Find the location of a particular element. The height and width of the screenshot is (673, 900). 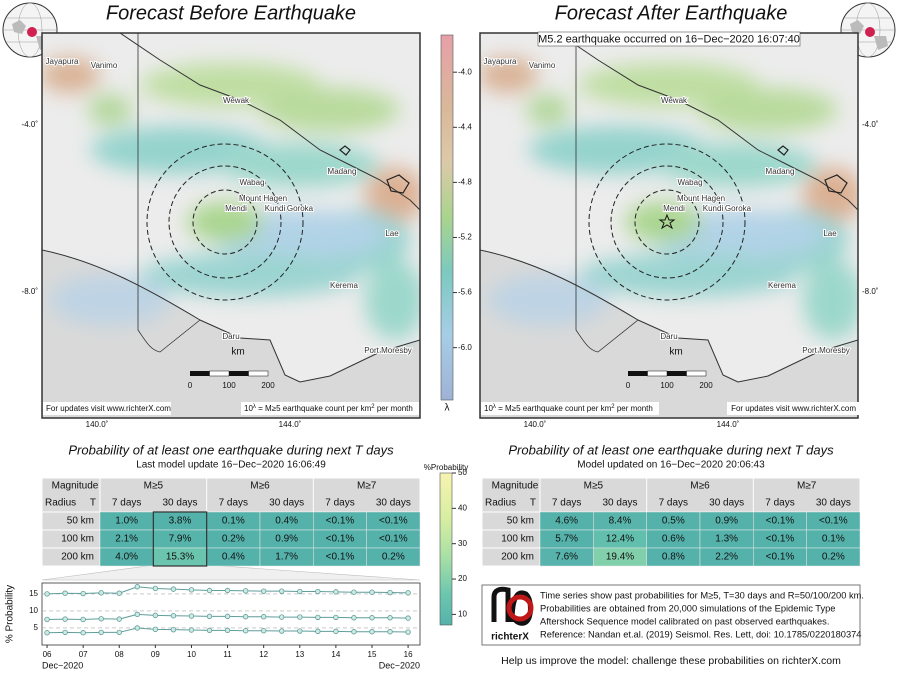

footer-units-part: 2 is located at coordinates (373, 407).